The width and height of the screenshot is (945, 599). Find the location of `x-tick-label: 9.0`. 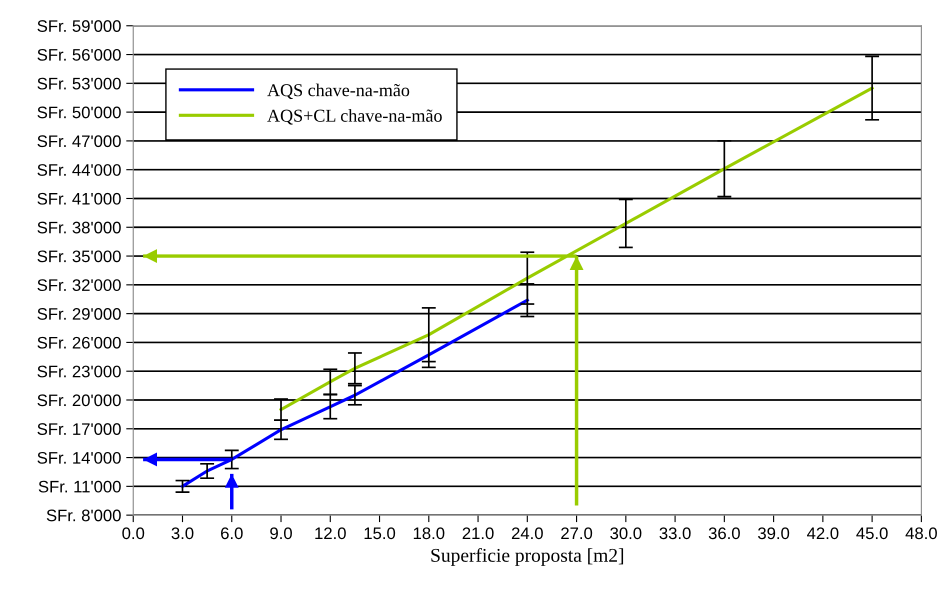

x-tick-label: 9.0 is located at coordinates (281, 533).